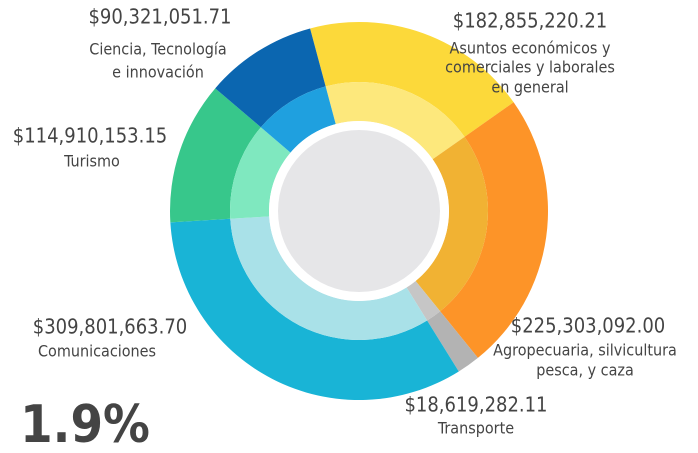 This screenshot has height=453, width=698. I want to click on category-label: Turismo, so click(91, 161).